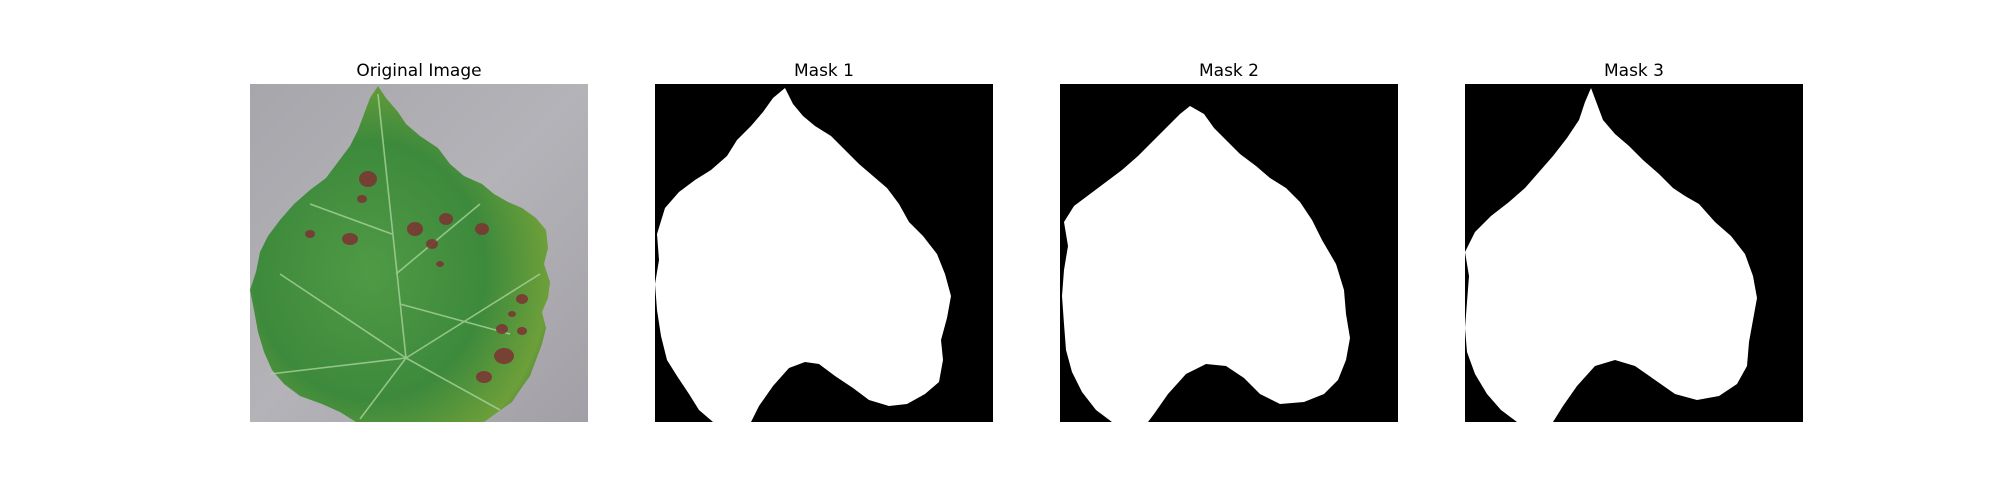 The height and width of the screenshot is (500, 2000). I want to click on panel-title: Mask 1, so click(823, 71).